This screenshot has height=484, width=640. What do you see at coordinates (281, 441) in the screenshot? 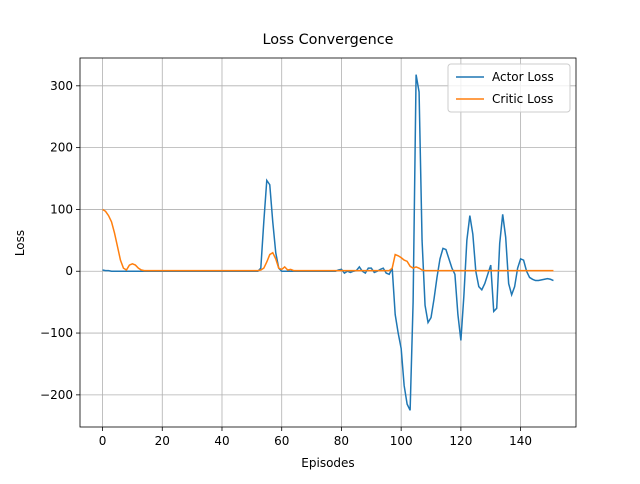
I see `x-tick-label: 60` at bounding box center [281, 441].